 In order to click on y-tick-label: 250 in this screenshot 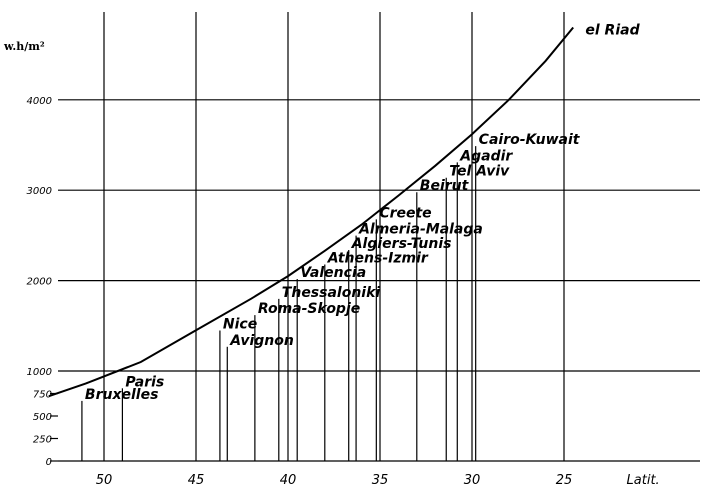, I will do `click(42, 440)`.